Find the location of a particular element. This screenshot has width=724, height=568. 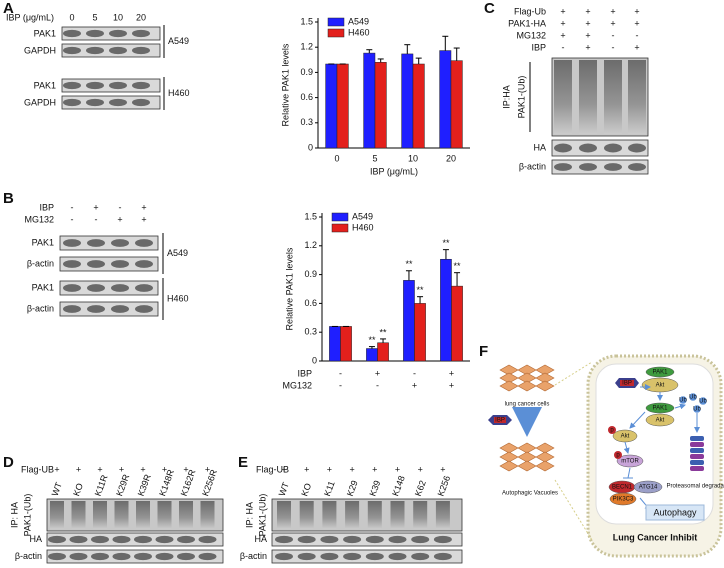

flag-label: Flag-UB is located at coordinates (272, 469).